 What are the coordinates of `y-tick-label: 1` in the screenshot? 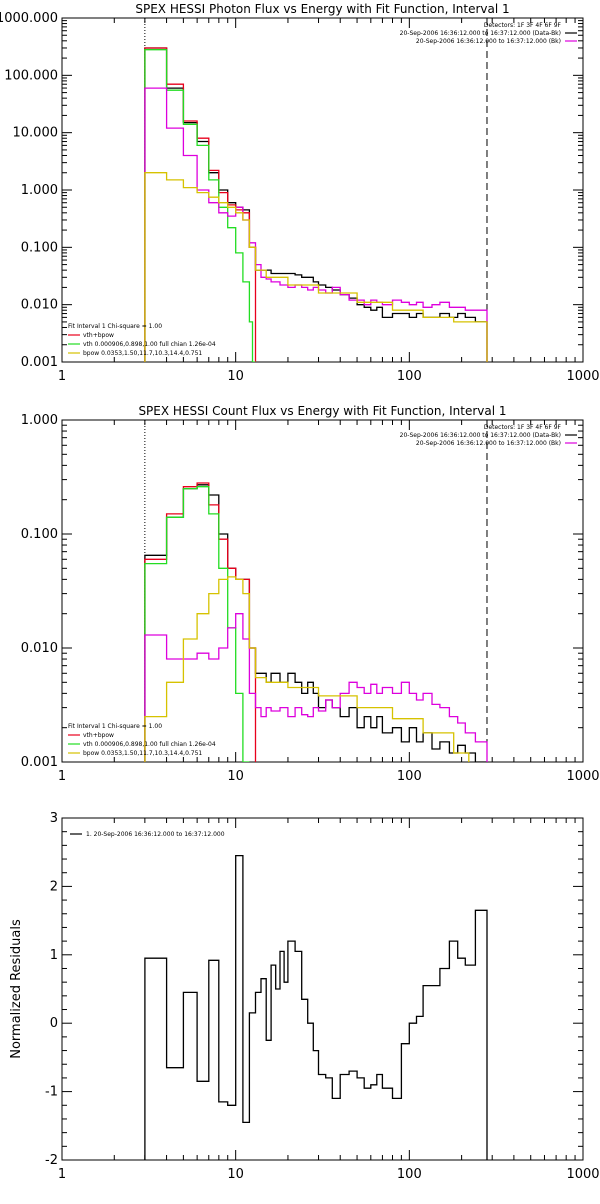 It's located at (54, 955).